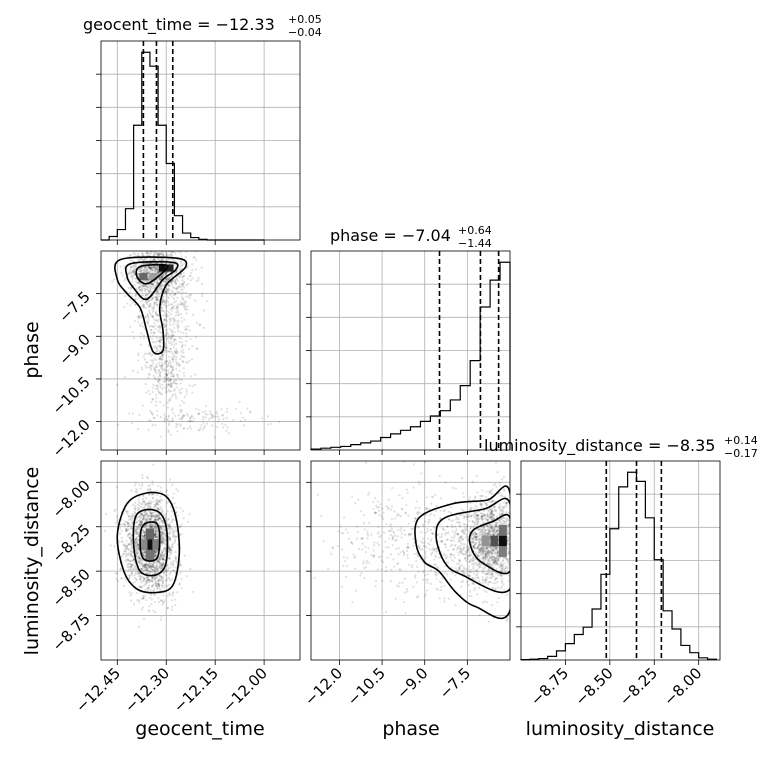  I want to click on y-tick-label: −10.5, so click(71, 395).